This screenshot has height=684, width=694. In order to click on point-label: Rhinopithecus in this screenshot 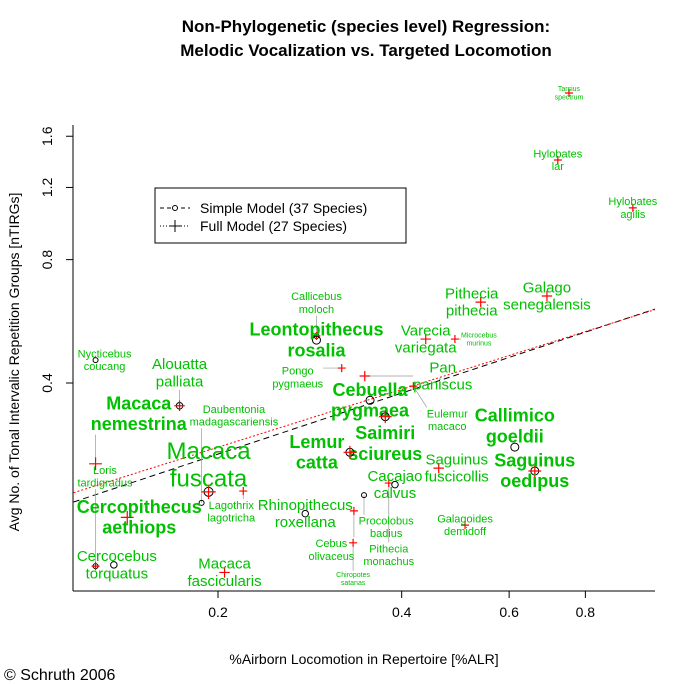, I will do `click(305, 505)`.